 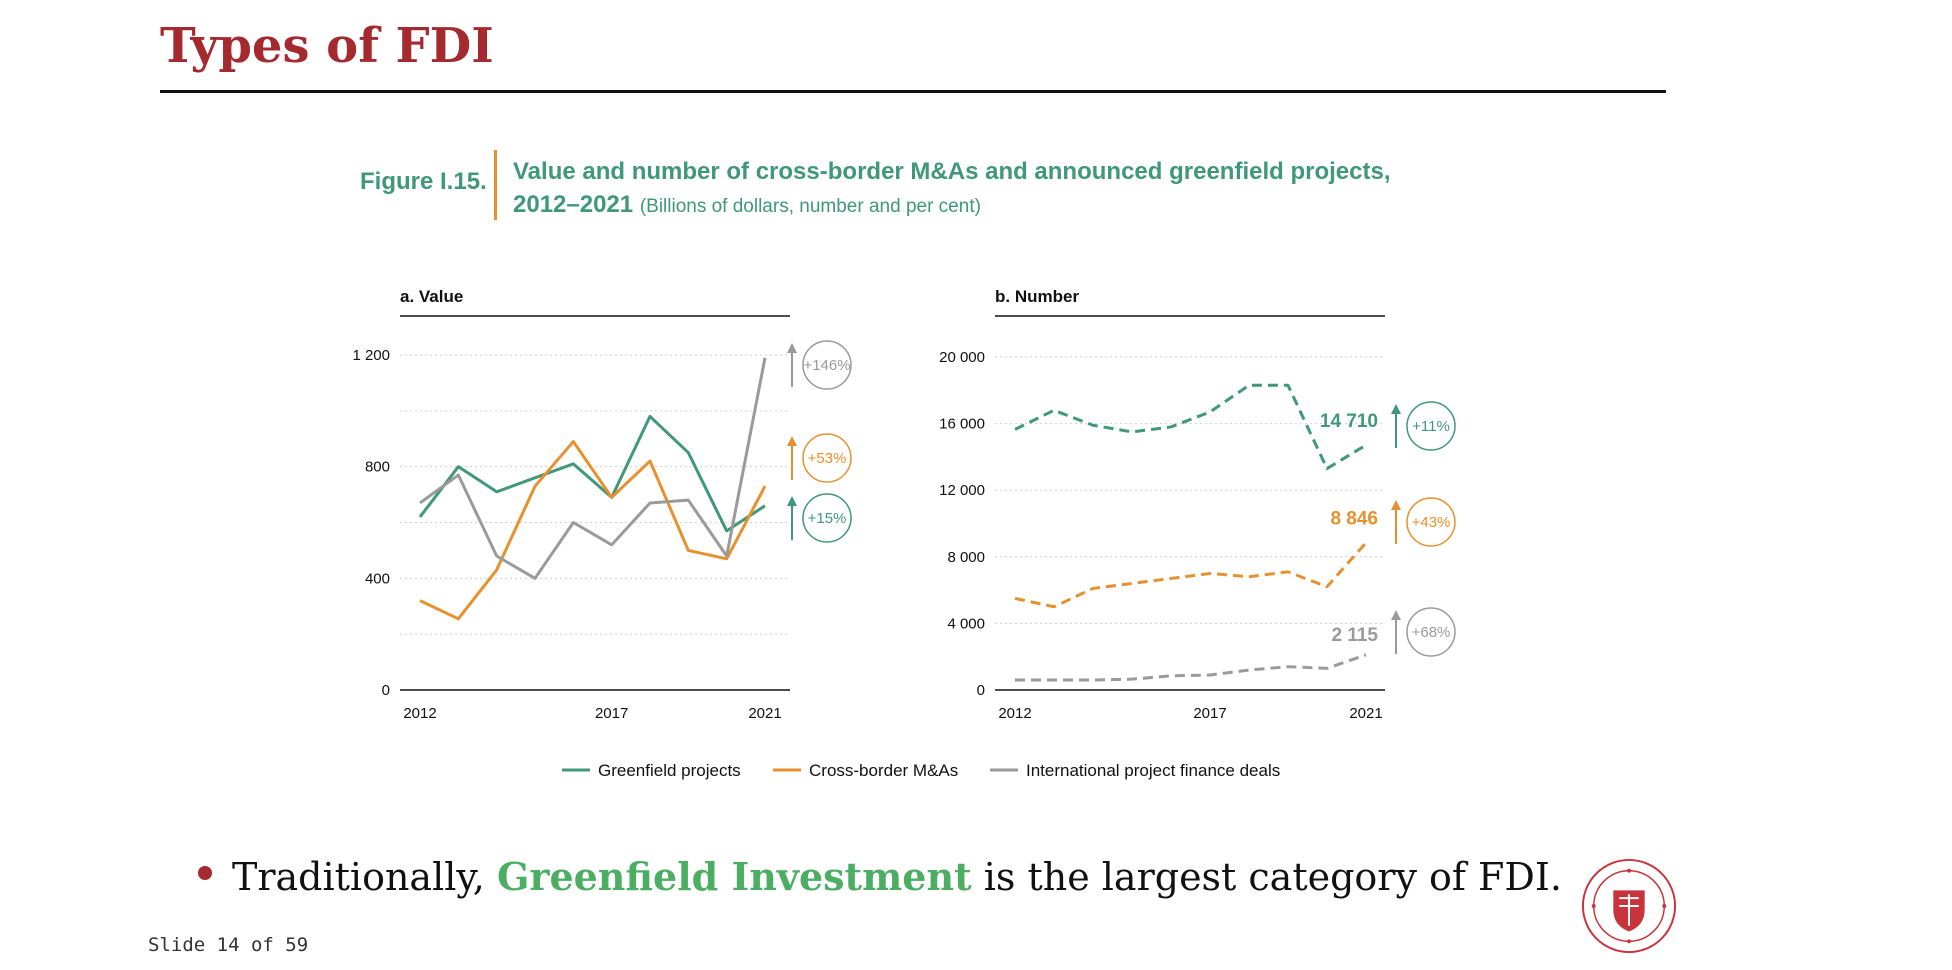 I want to click on university-seal-icon, so click(x=1629, y=906).